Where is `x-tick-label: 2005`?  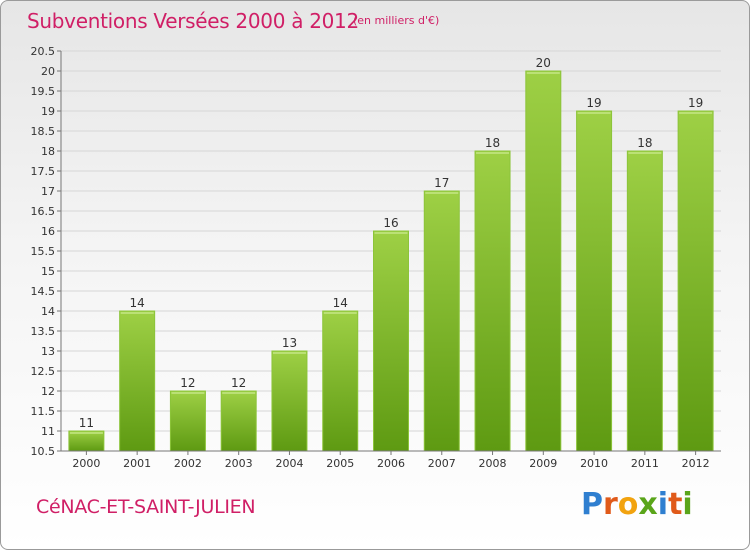
x-tick-label: 2005 is located at coordinates (340, 463).